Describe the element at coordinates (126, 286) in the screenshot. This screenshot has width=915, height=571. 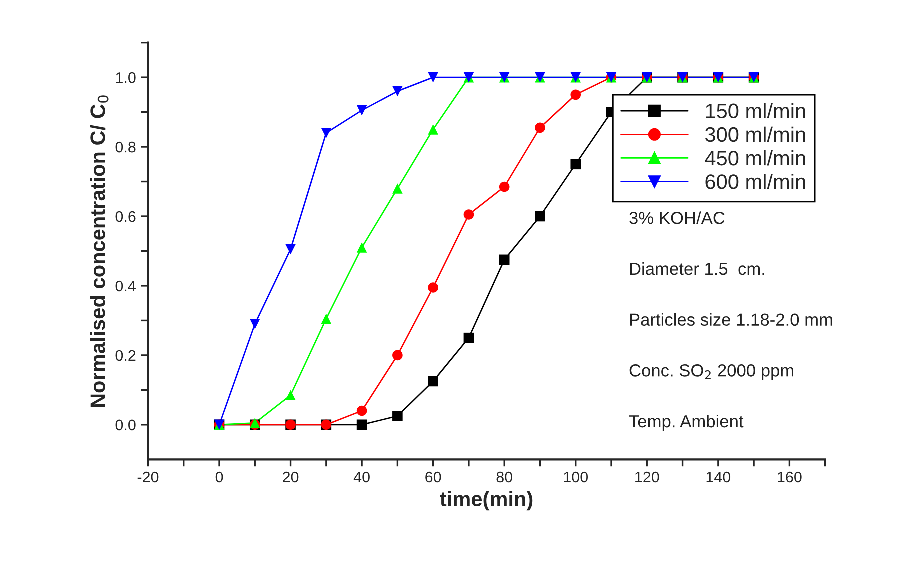
I see `y-tick-label: 0.4` at that location.